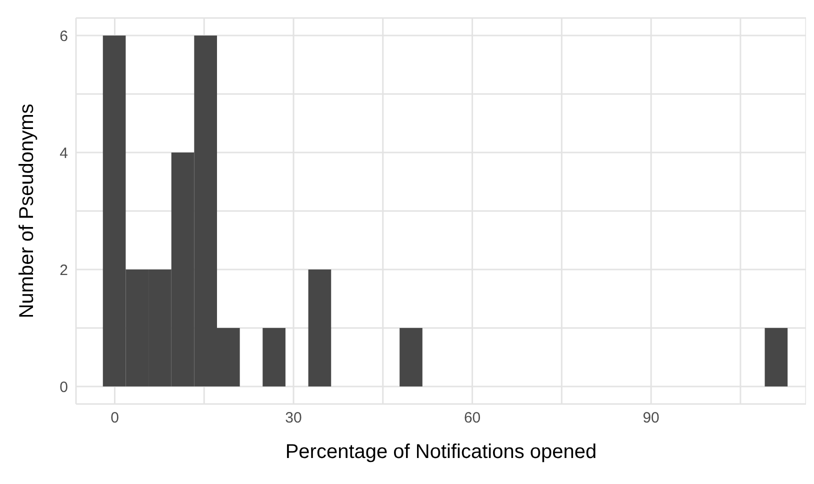 Image resolution: width=814 pixels, height=484 pixels. I want to click on y-tick-label: 0, so click(64, 387).